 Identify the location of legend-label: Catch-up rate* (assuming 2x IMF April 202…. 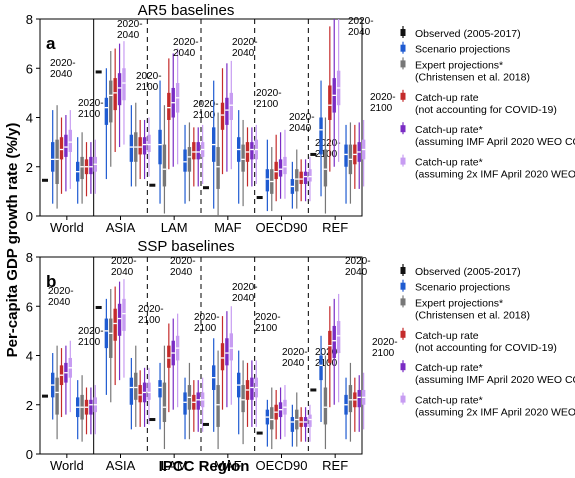
(495, 407).